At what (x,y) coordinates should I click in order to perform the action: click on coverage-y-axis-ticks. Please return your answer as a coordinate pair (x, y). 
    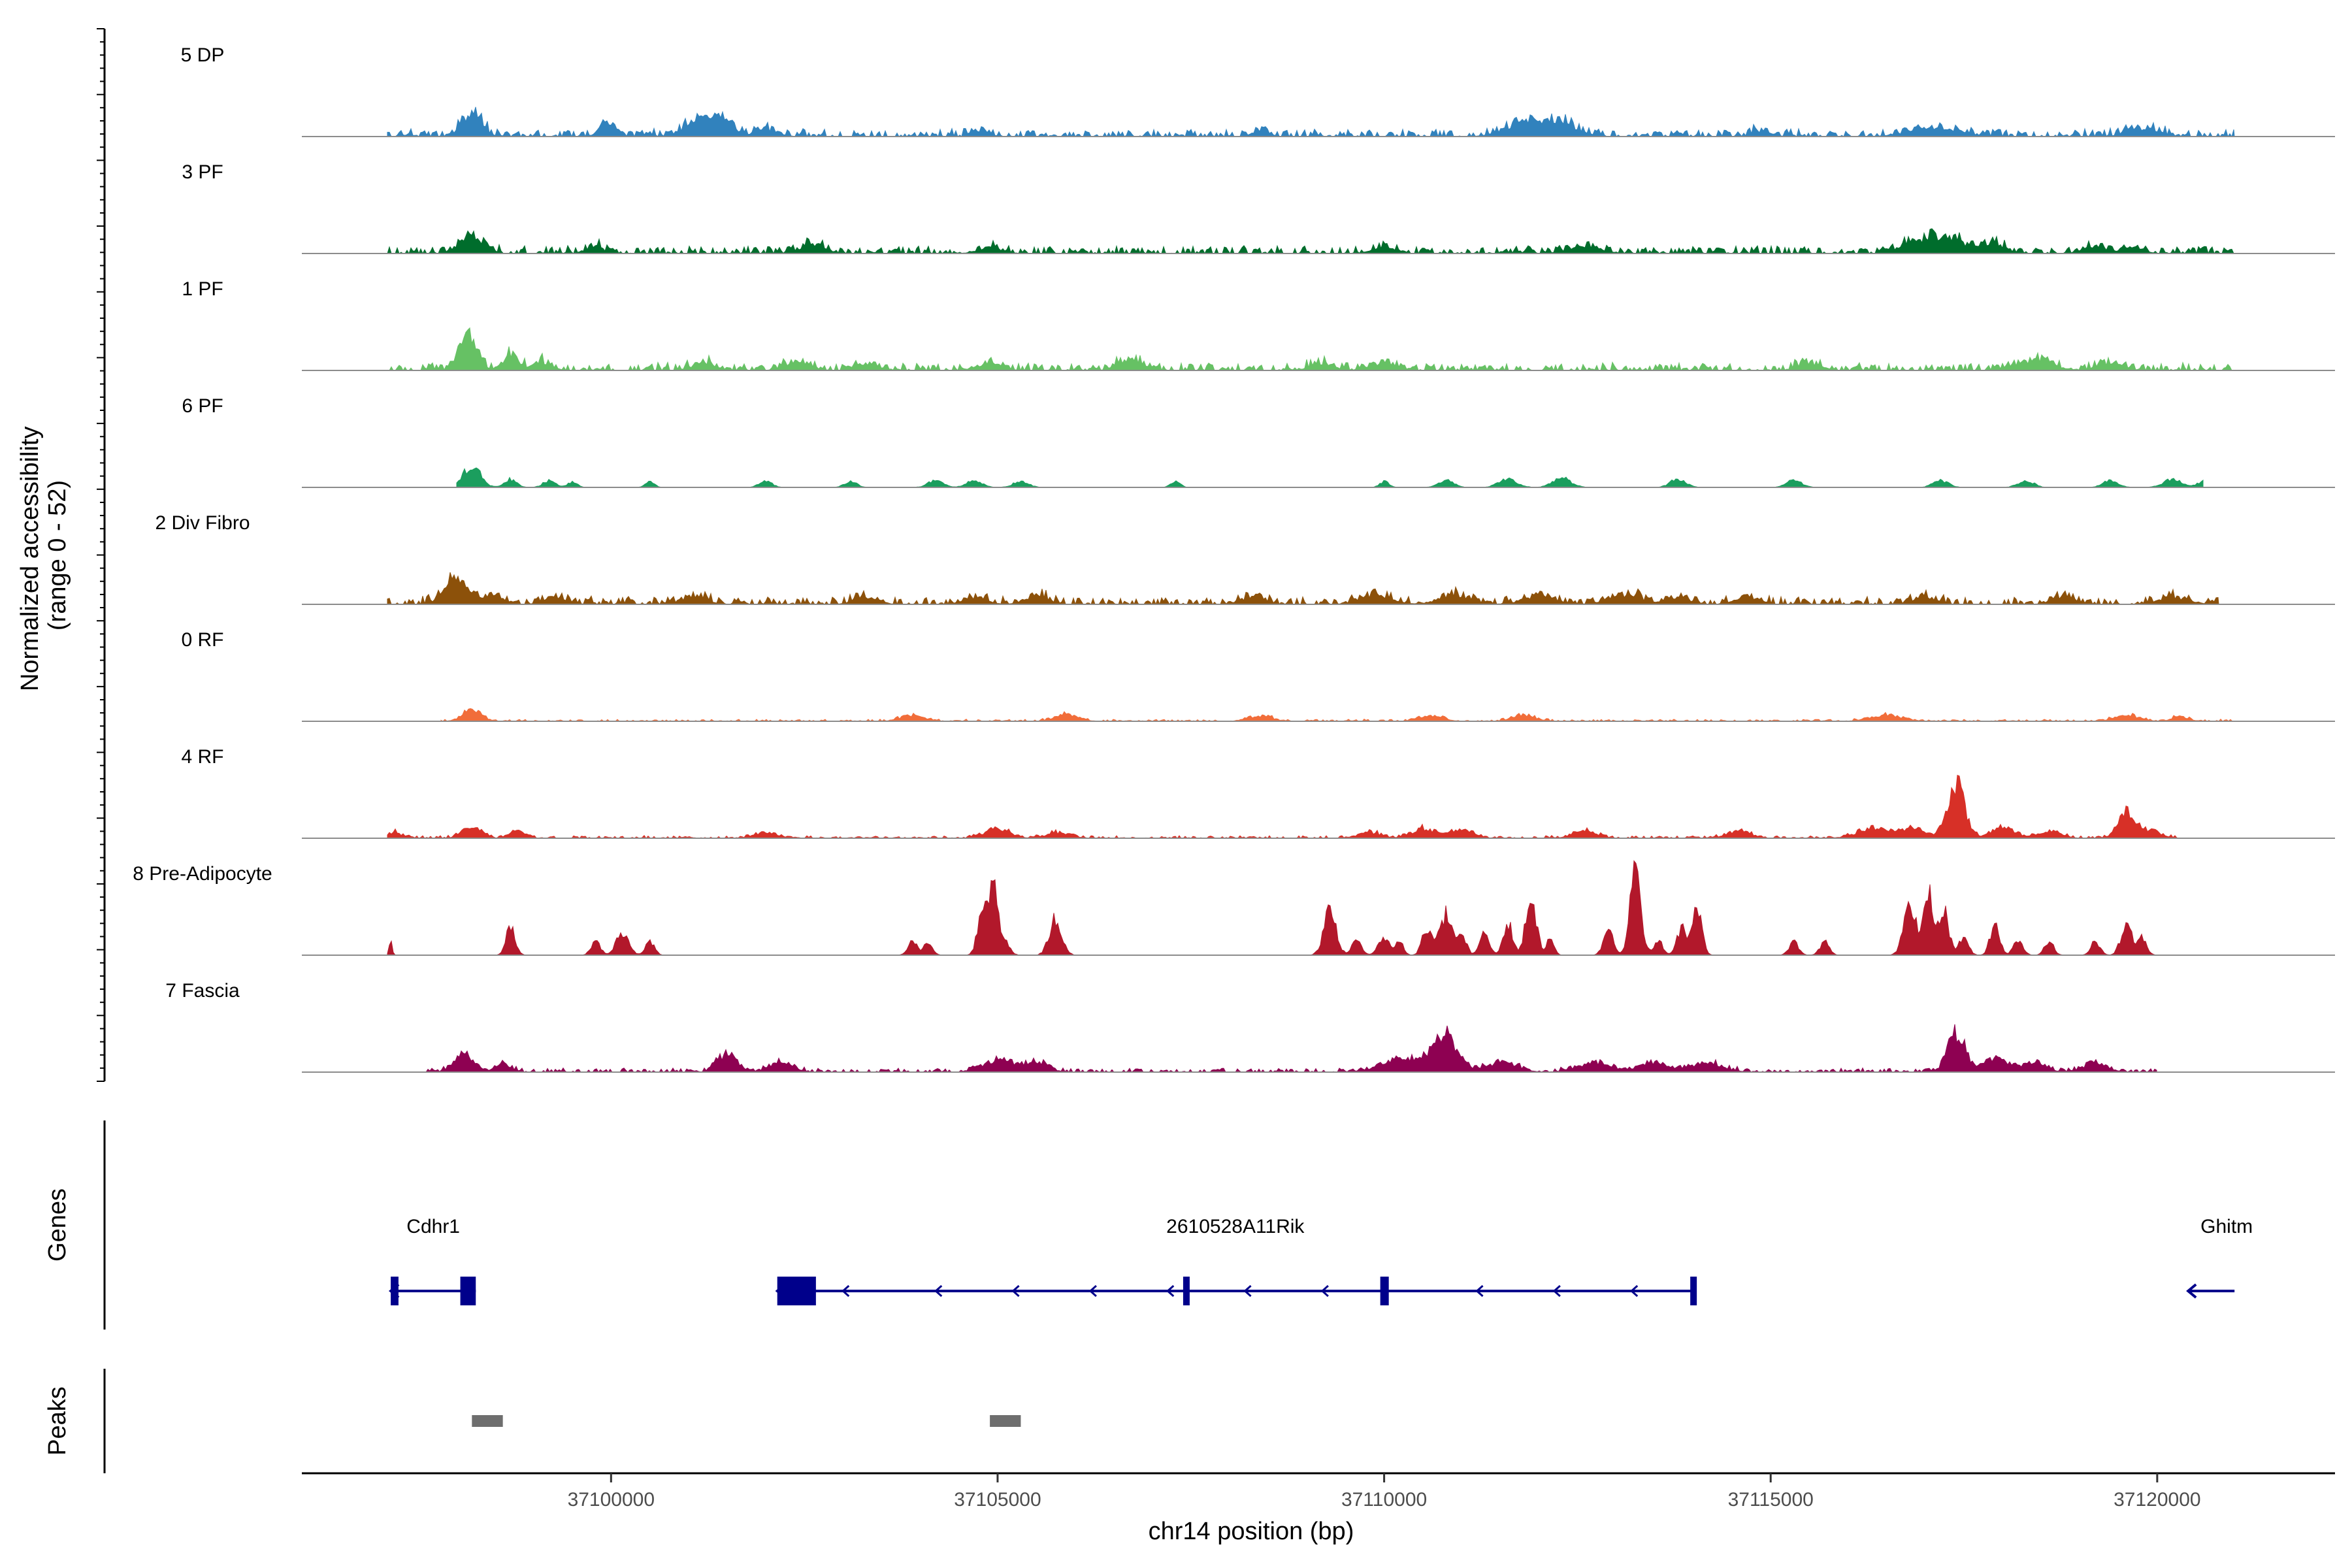
    Looking at the image, I should click on (101, 555).